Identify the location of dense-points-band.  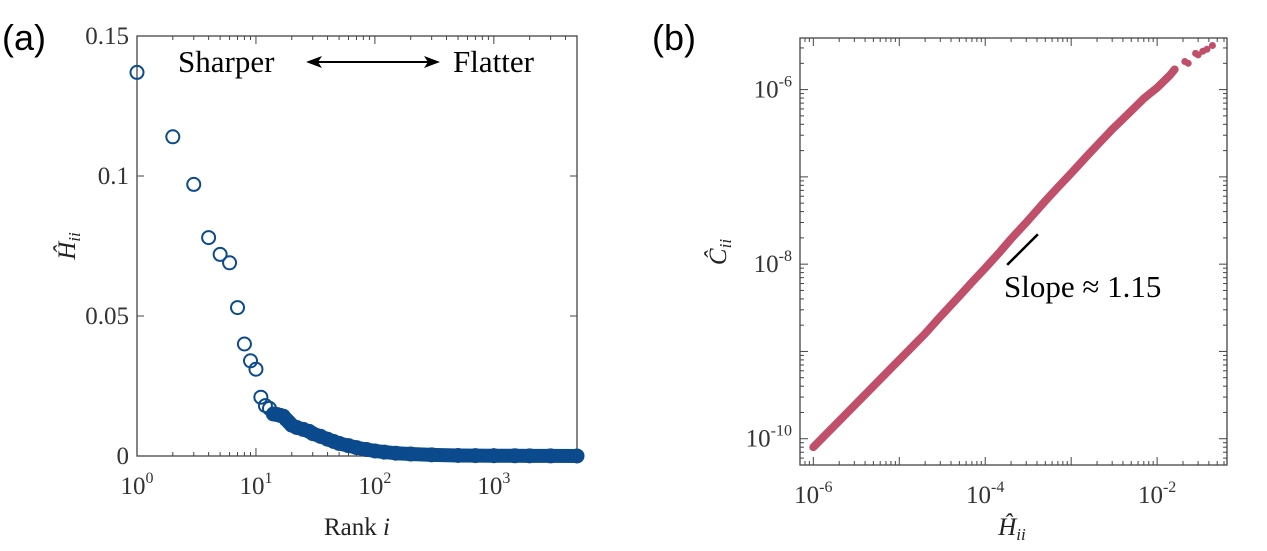
(425, 435).